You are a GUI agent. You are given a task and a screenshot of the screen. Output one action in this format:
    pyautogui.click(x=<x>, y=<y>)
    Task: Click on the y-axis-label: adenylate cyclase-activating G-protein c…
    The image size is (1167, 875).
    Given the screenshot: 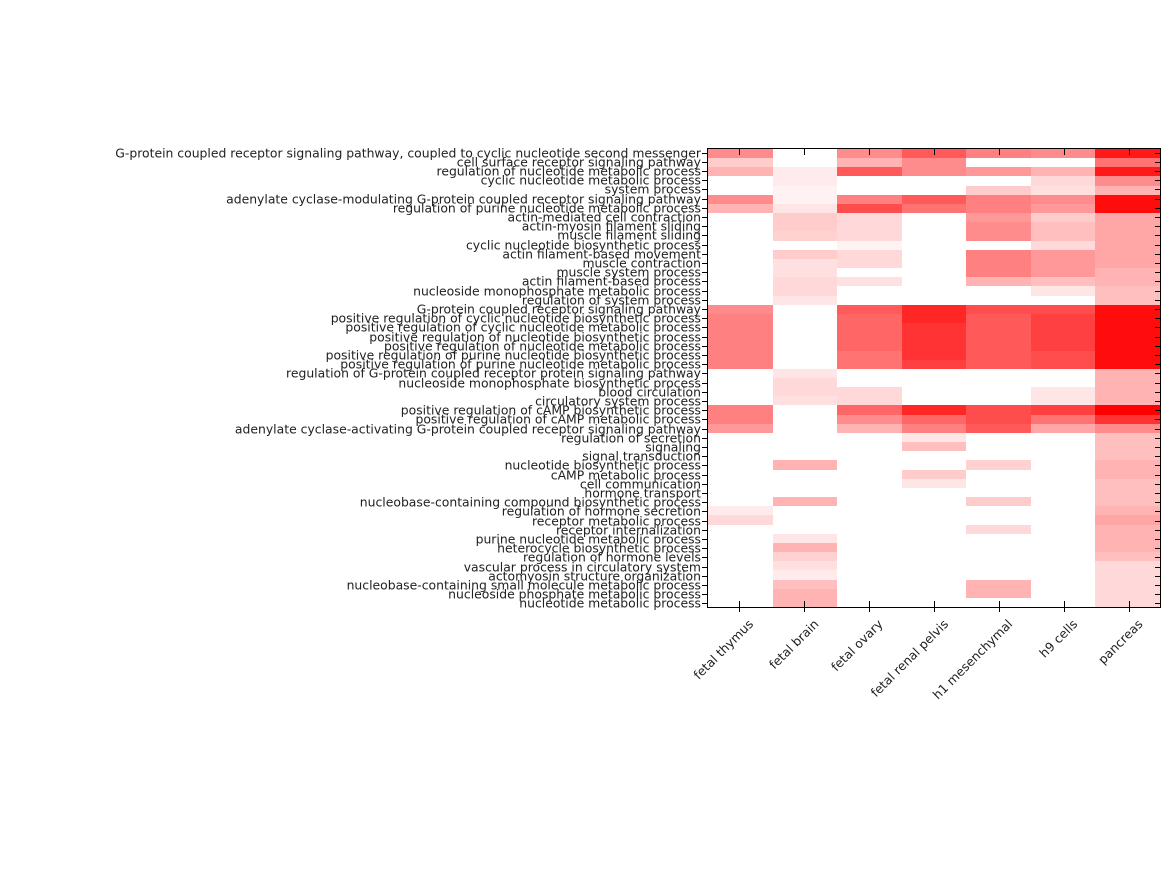 What is the action you would take?
    pyautogui.click(x=467, y=429)
    